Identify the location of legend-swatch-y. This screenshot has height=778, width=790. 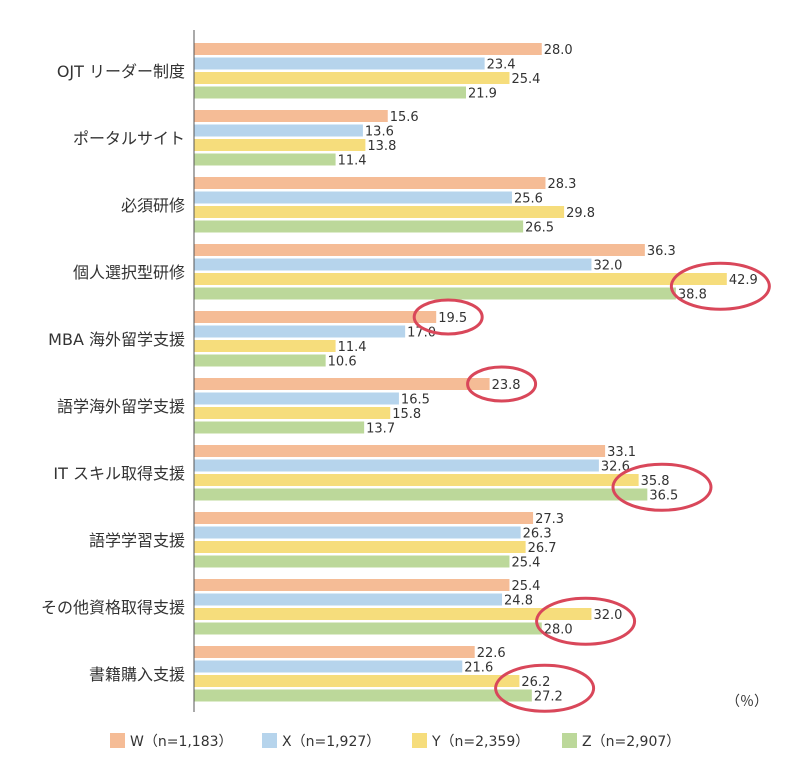
(419, 740).